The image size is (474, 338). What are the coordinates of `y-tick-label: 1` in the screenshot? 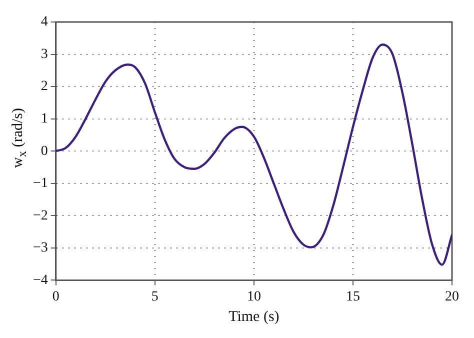 It's located at (44, 118).